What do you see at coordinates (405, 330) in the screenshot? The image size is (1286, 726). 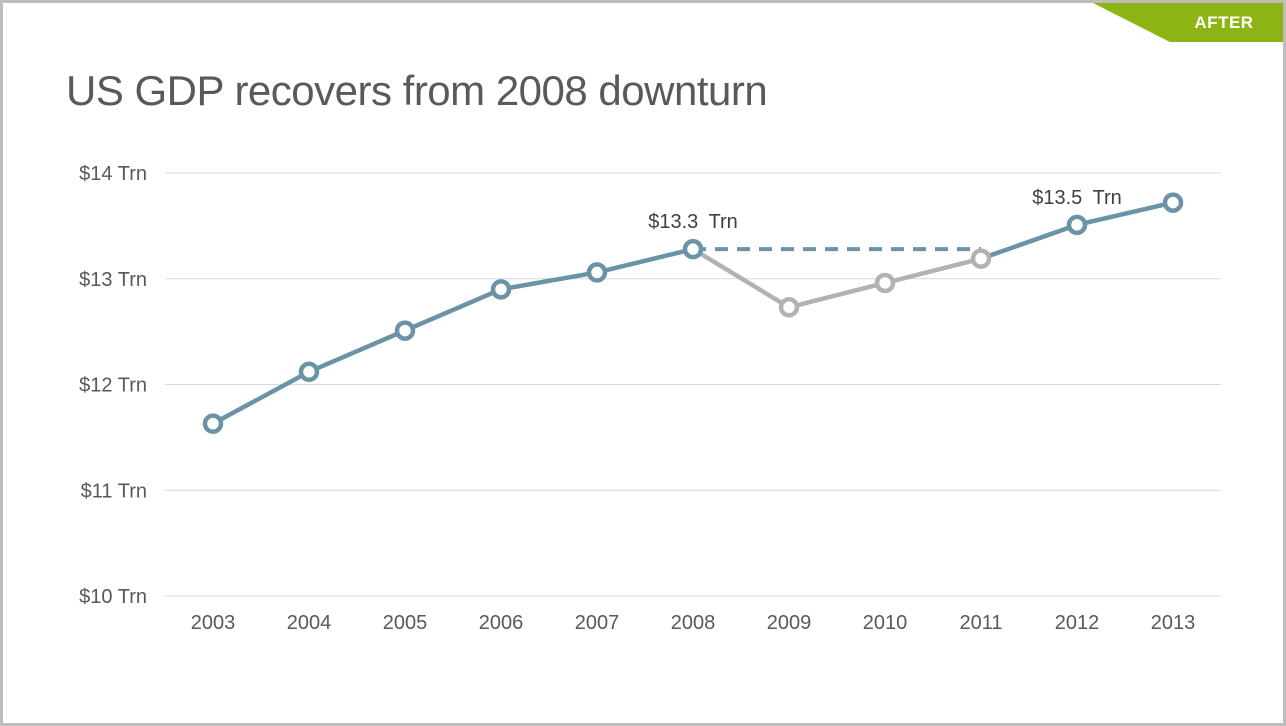 I see `marker-2005` at bounding box center [405, 330].